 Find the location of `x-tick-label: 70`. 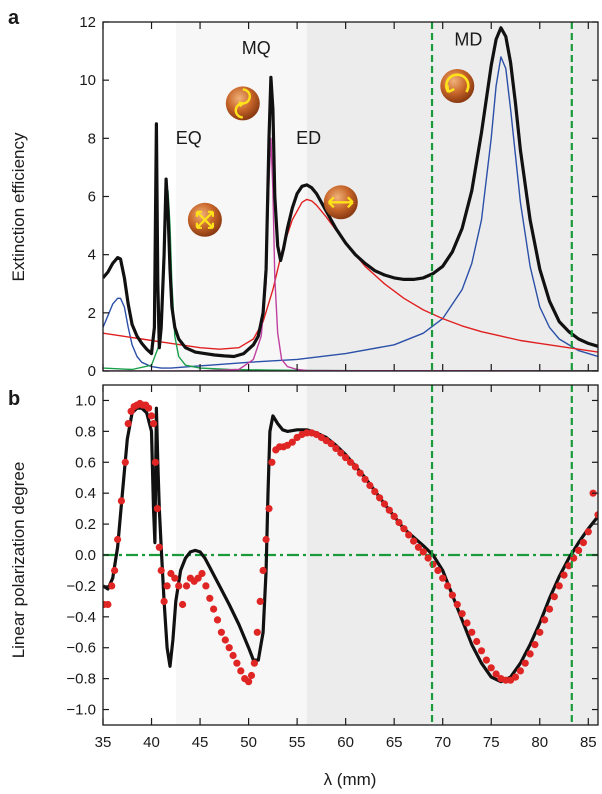

x-tick-label: 70 is located at coordinates (442, 742).